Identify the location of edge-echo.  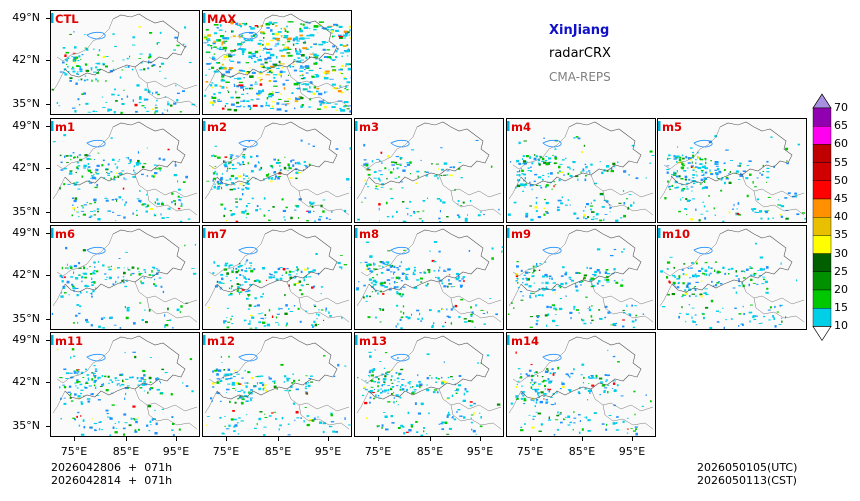
(508, 340).